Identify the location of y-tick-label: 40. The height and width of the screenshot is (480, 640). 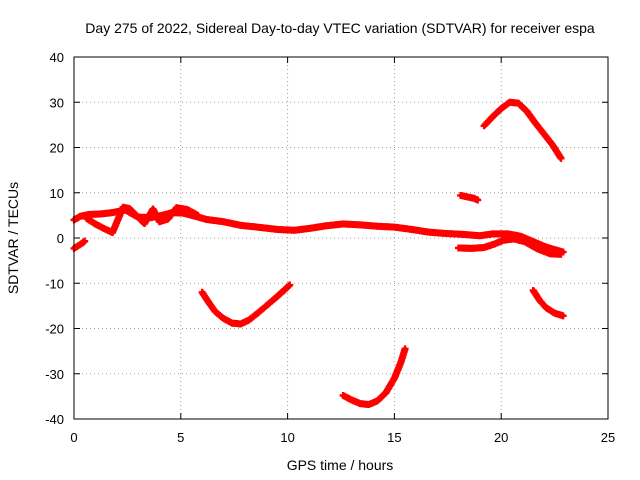
(57, 57).